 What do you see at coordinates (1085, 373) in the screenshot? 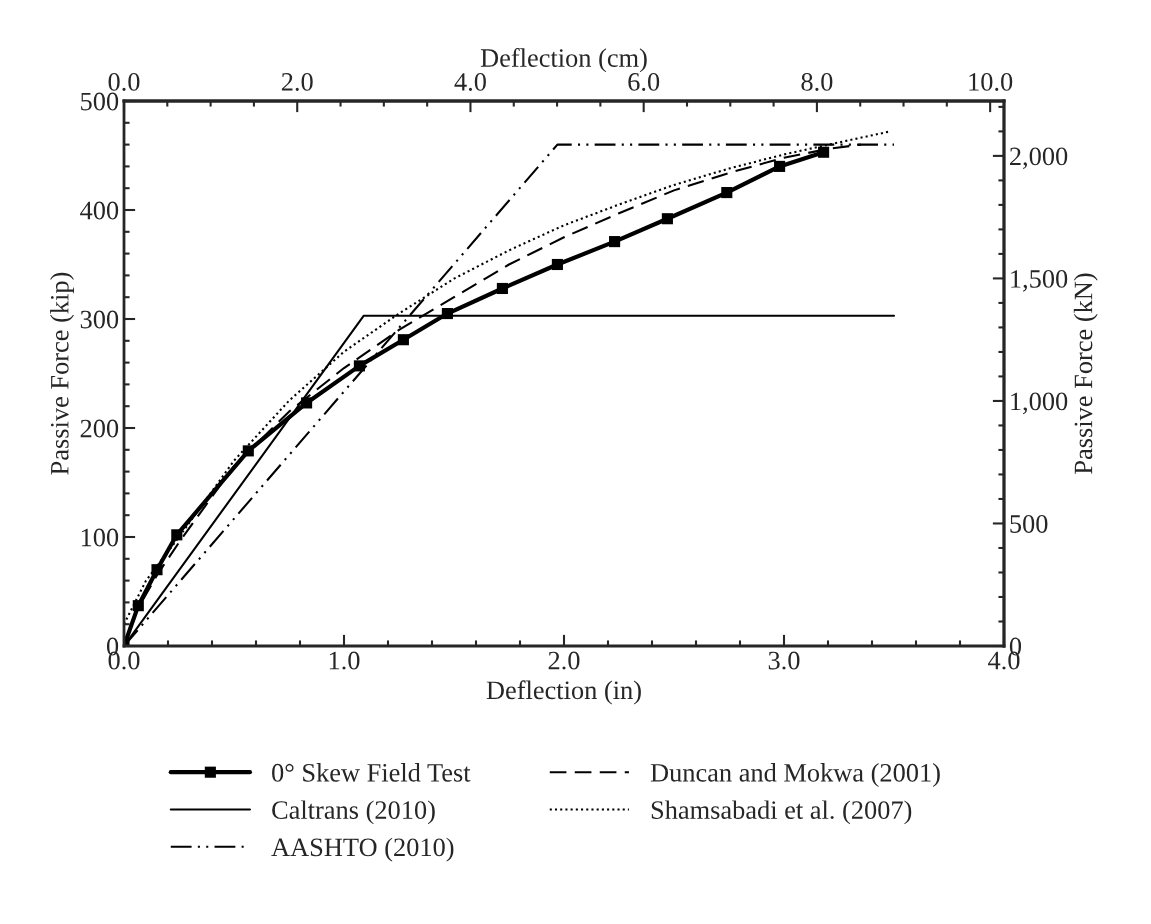
I see `y2-axis-title: Passive Force (kN)` at bounding box center [1085, 373].